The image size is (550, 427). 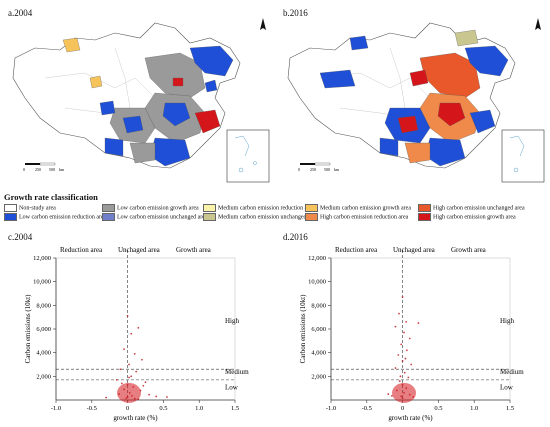 What do you see at coordinates (474, 217) in the screenshot?
I see `legend-label: High carbon emission growth area` at bounding box center [474, 217].